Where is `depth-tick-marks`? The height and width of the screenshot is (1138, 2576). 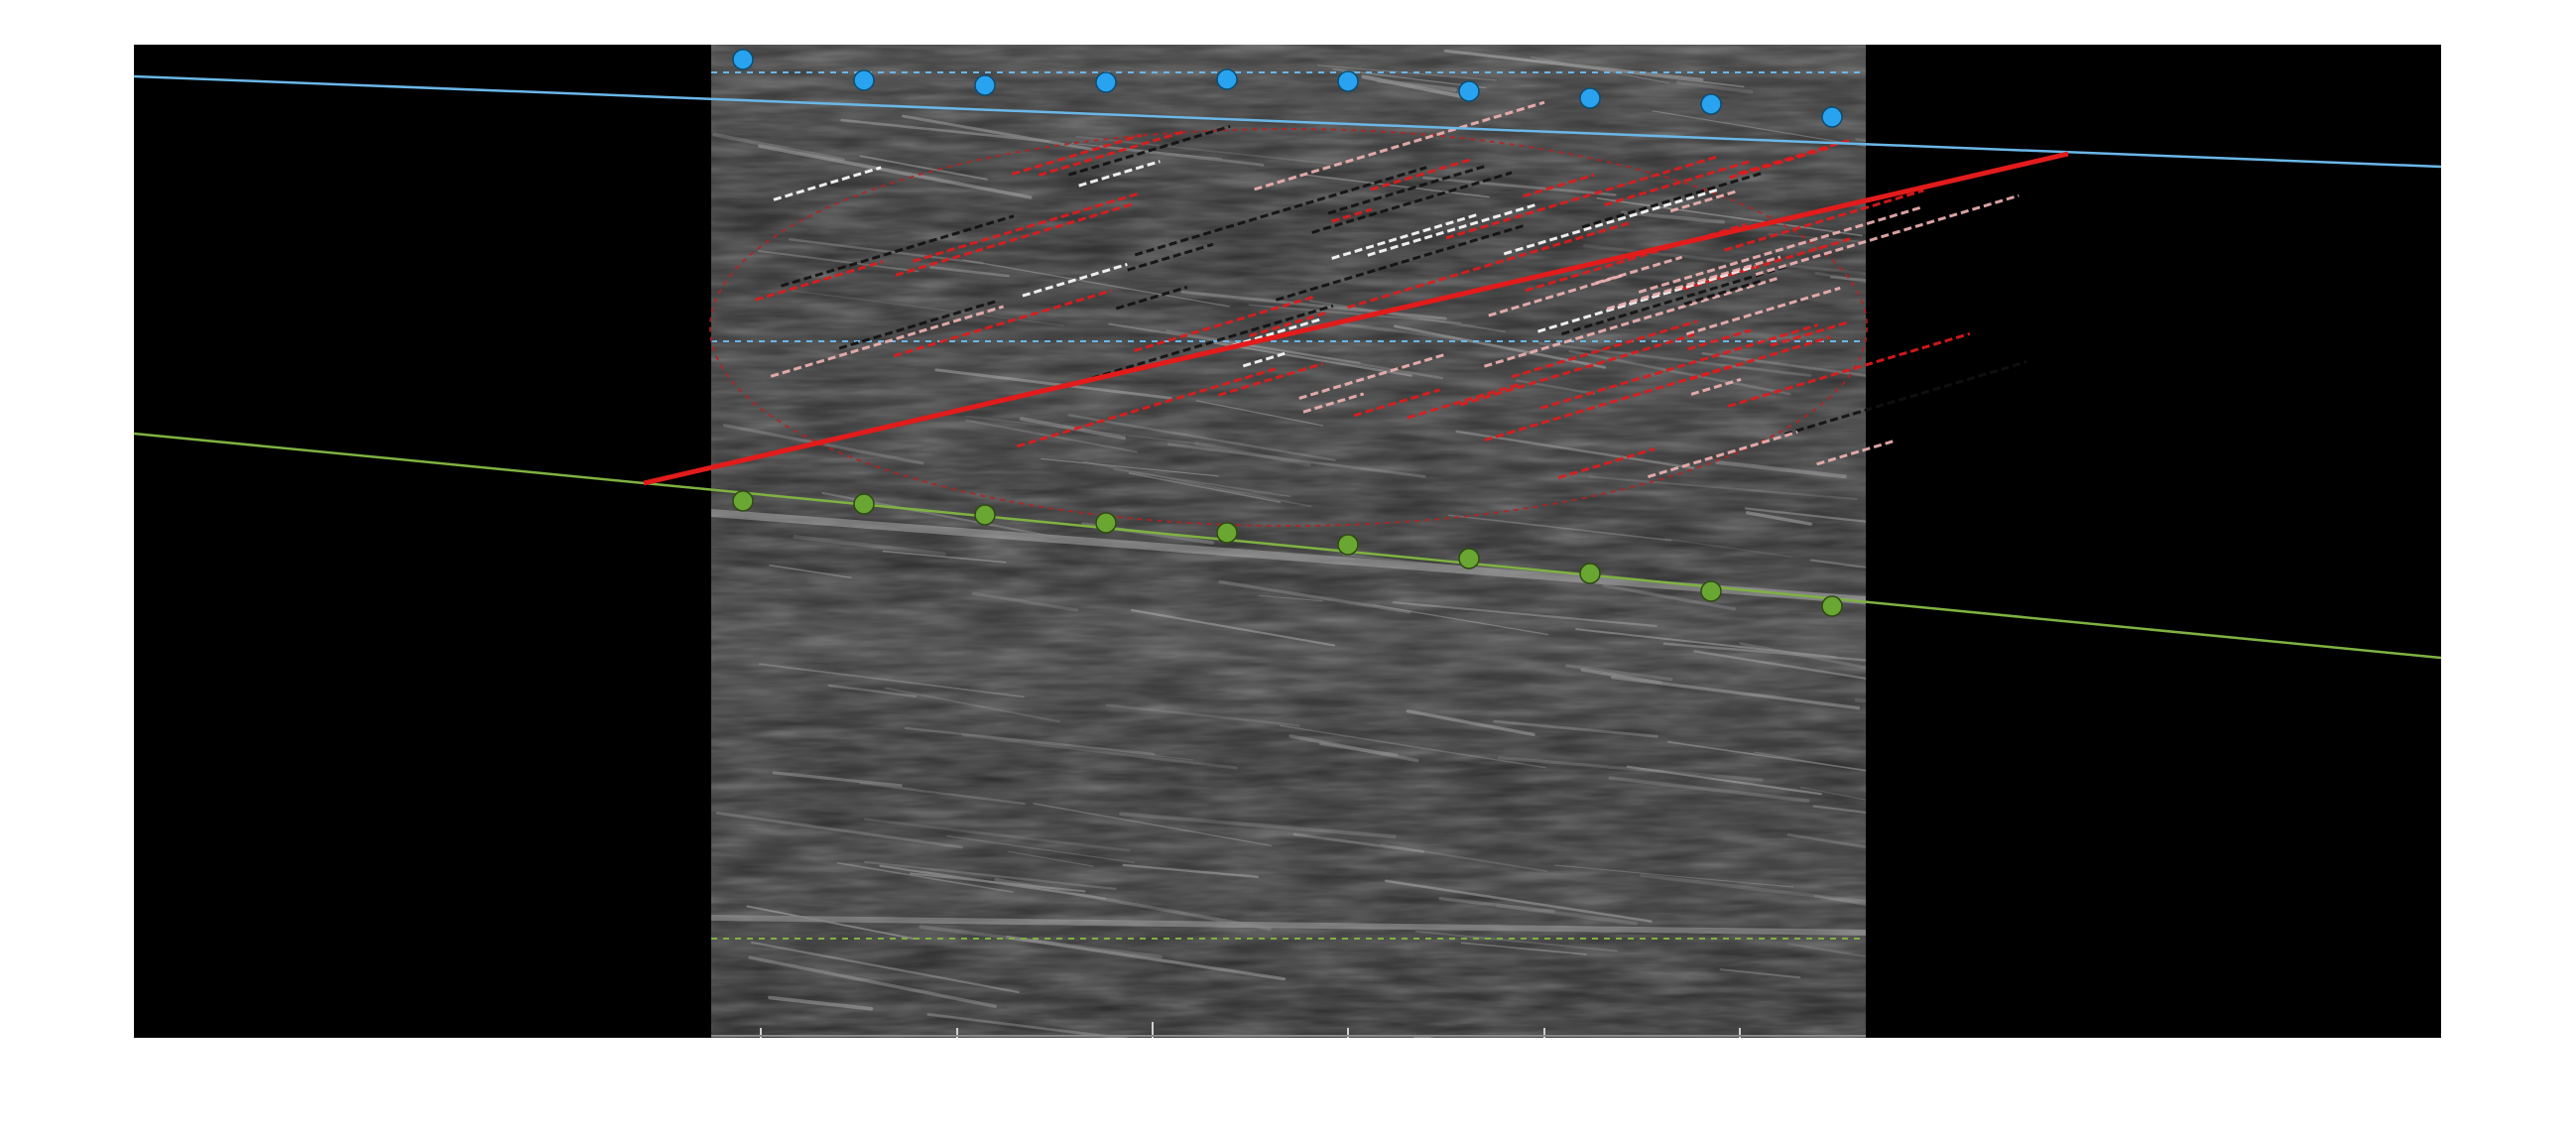 depth-tick-marks is located at coordinates (1288, 1030).